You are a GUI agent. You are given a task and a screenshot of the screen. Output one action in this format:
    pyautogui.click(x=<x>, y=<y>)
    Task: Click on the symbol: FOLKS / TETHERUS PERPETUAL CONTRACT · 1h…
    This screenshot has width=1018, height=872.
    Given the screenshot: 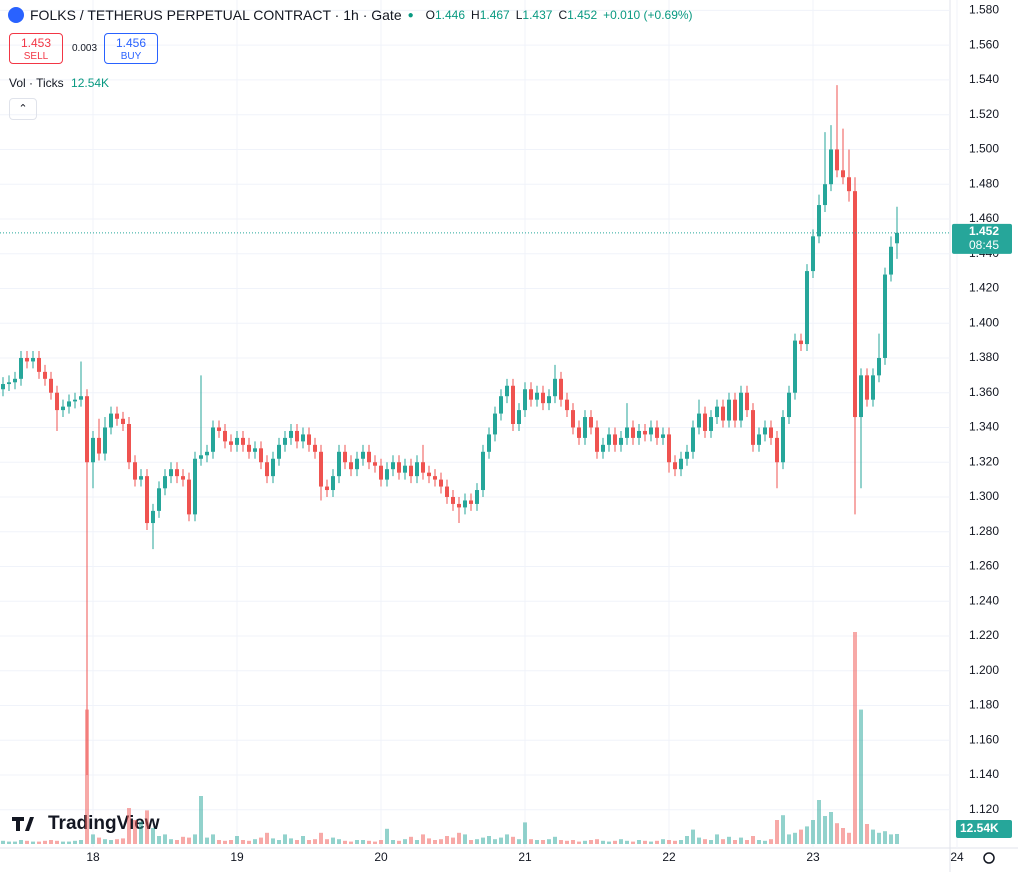 What is the action you would take?
    pyautogui.click(x=216, y=15)
    